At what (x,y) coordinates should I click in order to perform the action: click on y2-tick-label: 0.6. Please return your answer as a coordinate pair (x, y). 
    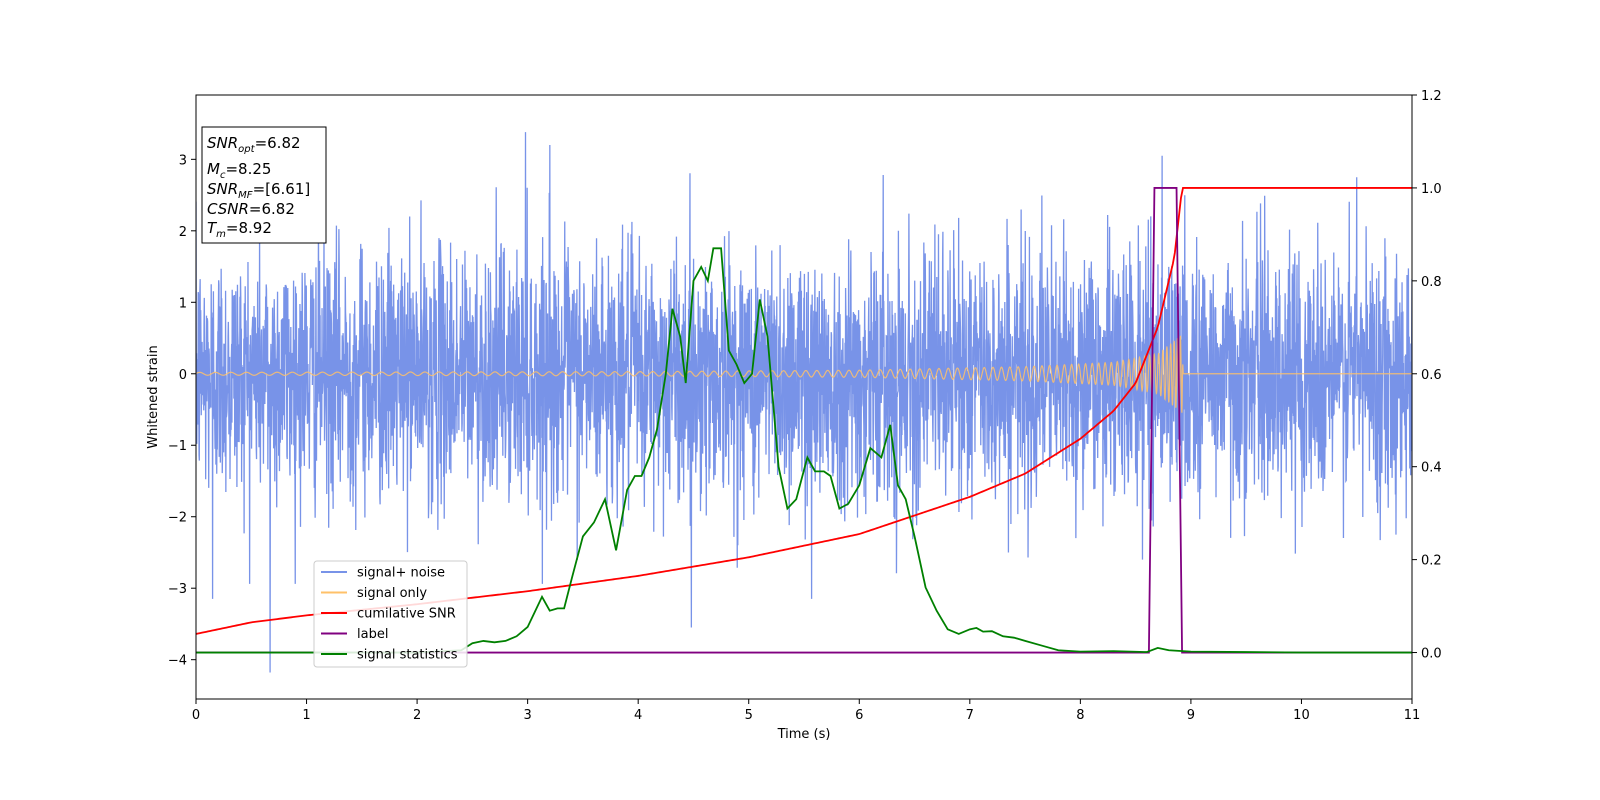
    Looking at the image, I should click on (1431, 375).